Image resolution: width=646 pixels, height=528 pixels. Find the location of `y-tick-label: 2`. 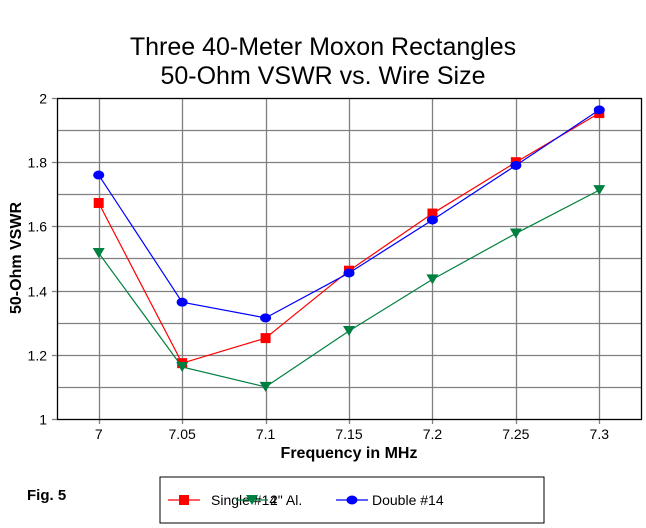

y-tick-label: 2 is located at coordinates (43, 99).